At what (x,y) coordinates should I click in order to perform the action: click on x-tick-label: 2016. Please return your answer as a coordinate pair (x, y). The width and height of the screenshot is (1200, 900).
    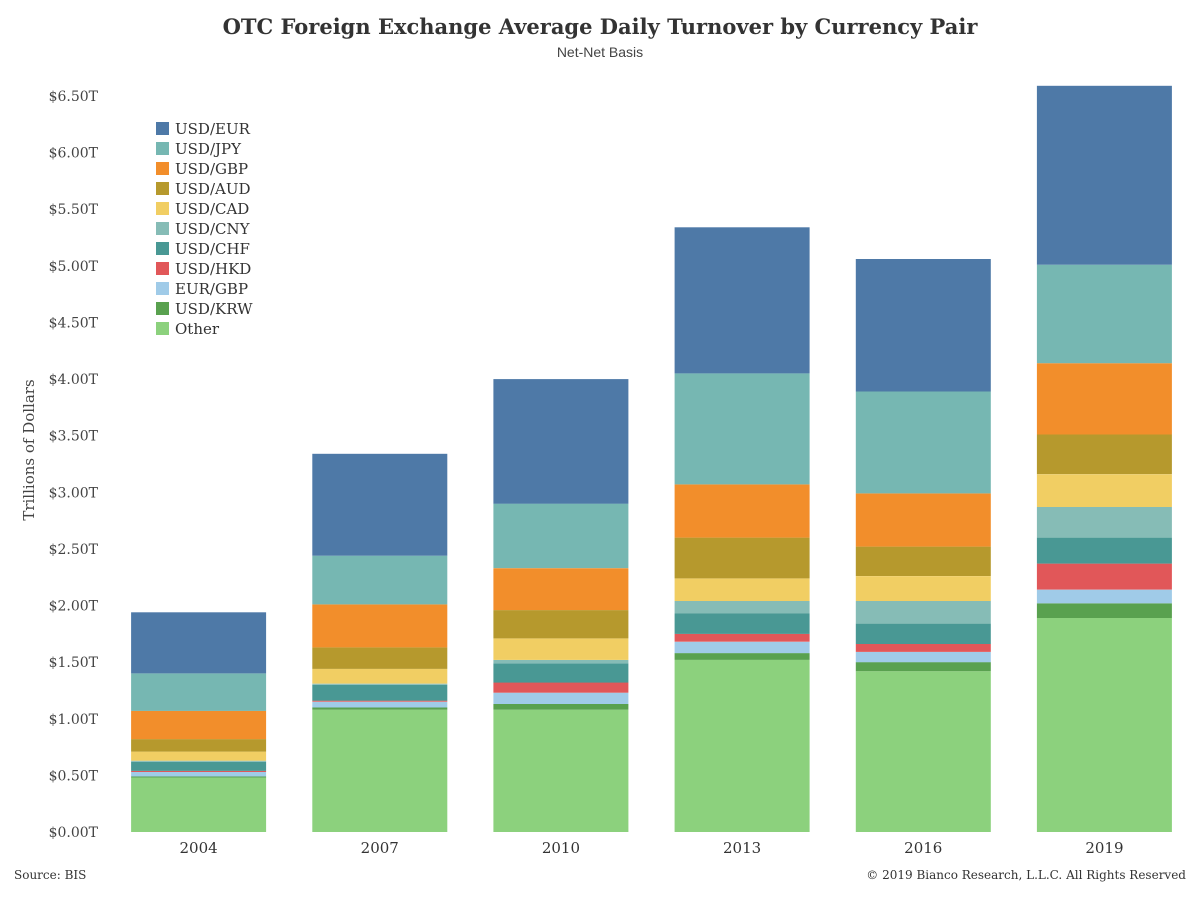
    Looking at the image, I should click on (923, 848).